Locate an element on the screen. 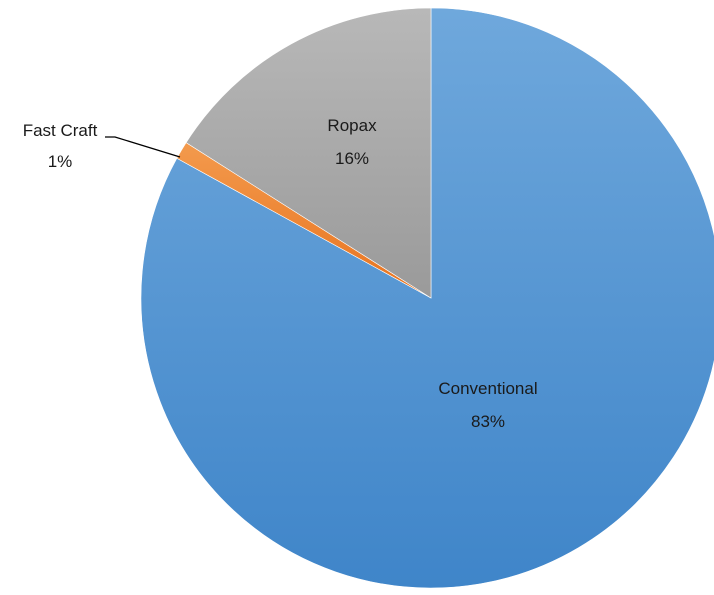  slice-label-ropax: Ropax is located at coordinates (352, 125).